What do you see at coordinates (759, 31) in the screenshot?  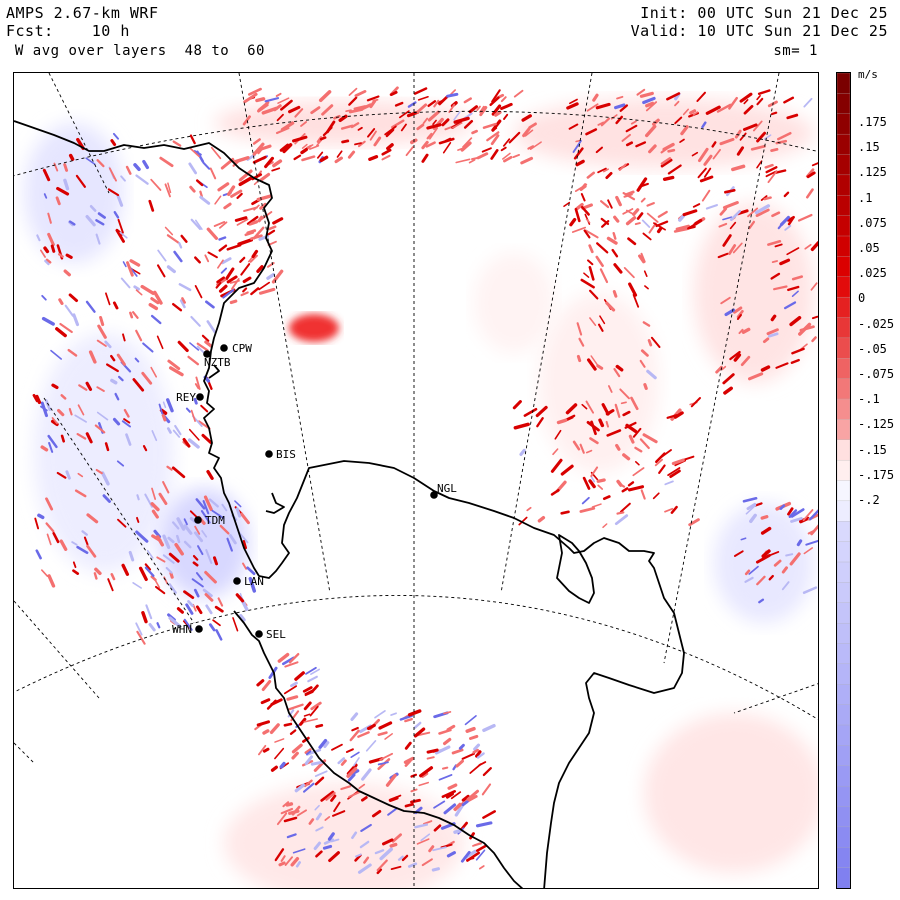 I see `valid-time: Valid: 10 UTC Sun 21 Dec 25` at bounding box center [759, 31].